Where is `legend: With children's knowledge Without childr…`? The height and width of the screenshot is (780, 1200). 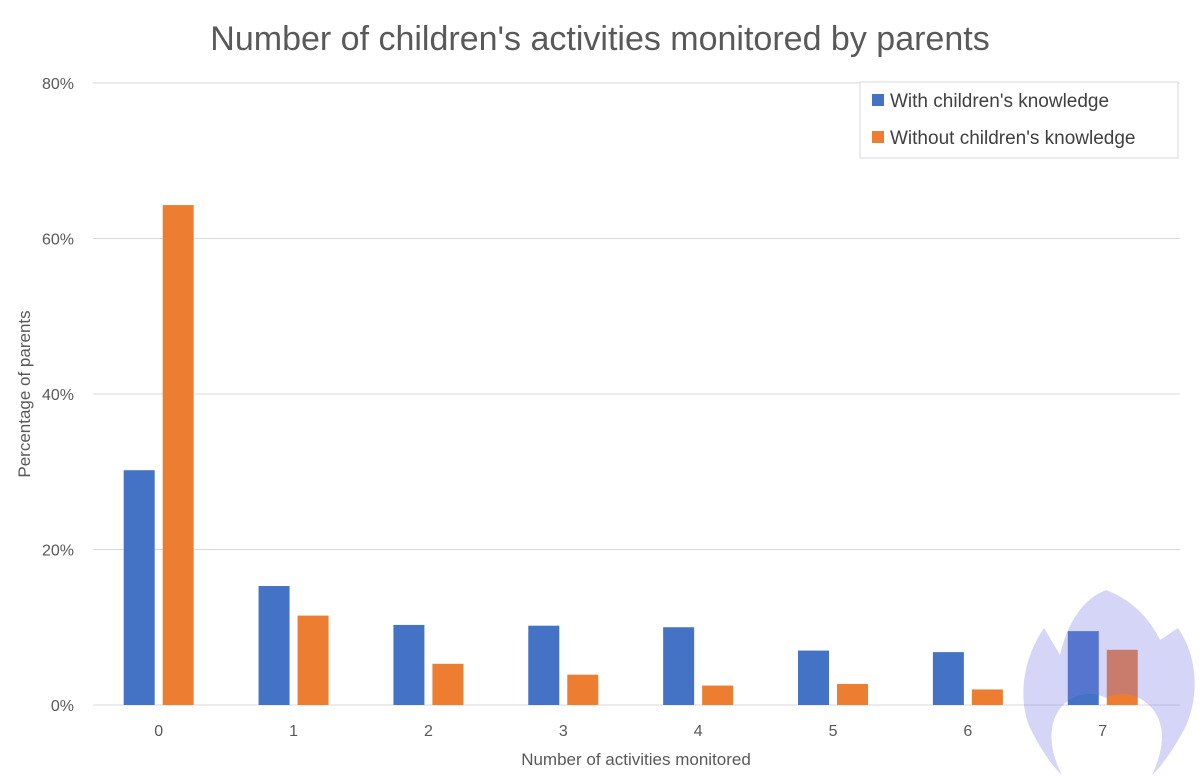 legend: With children's knowledge Without childr… is located at coordinates (1019, 120).